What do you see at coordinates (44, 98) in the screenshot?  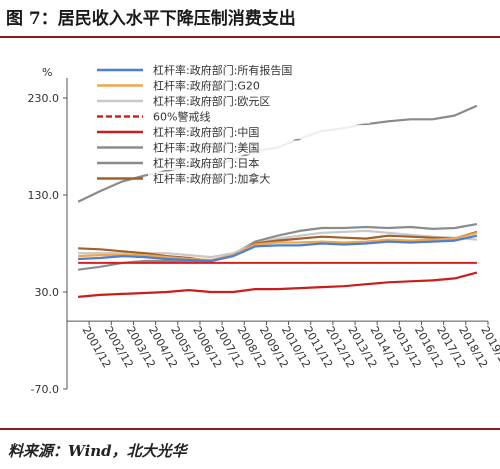 I see `y-tick-label: 230.0` at bounding box center [44, 98].